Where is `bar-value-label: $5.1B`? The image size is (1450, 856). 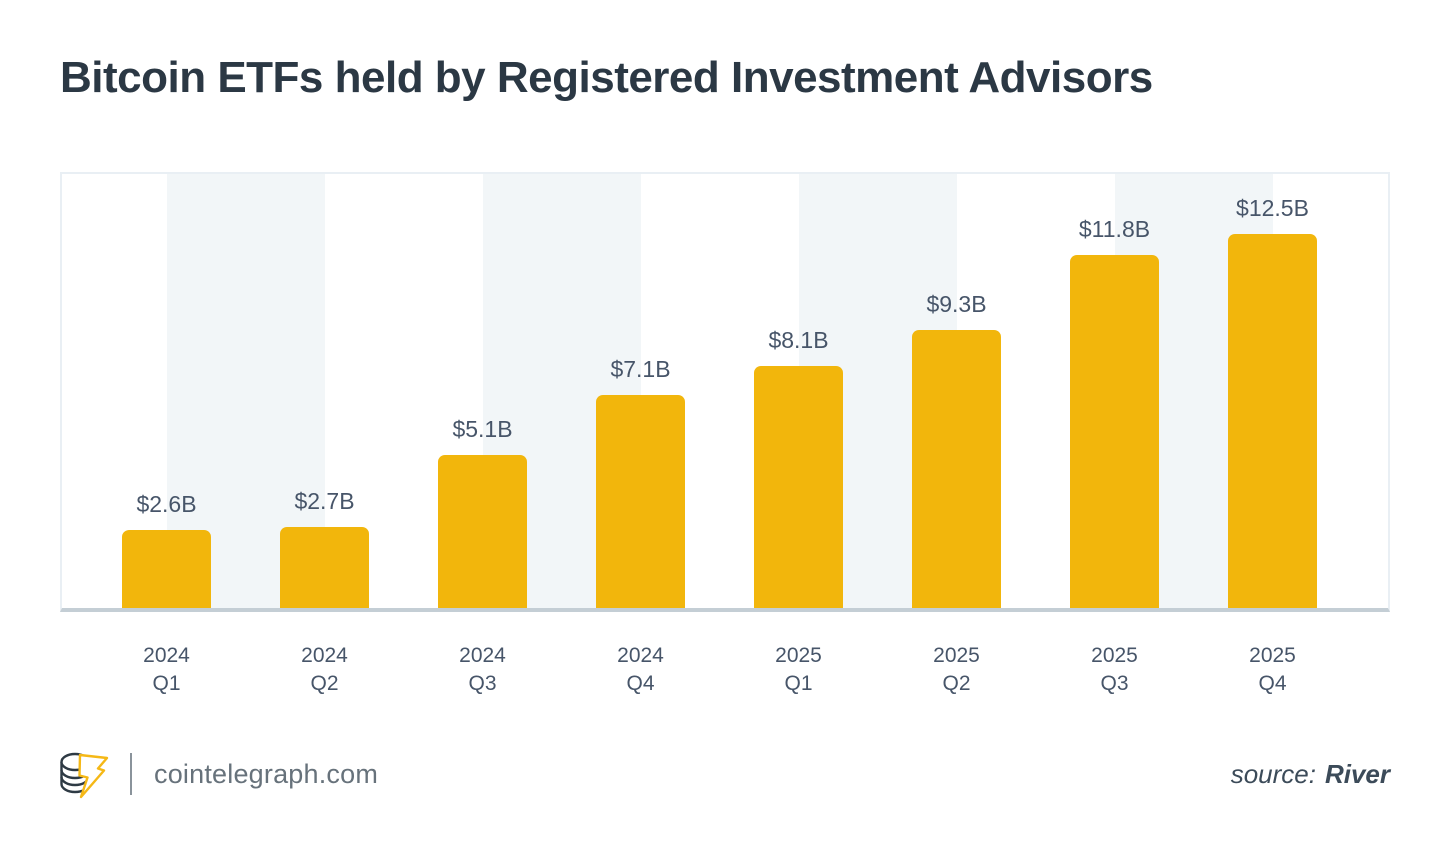 bar-value-label: $5.1B is located at coordinates (482, 429).